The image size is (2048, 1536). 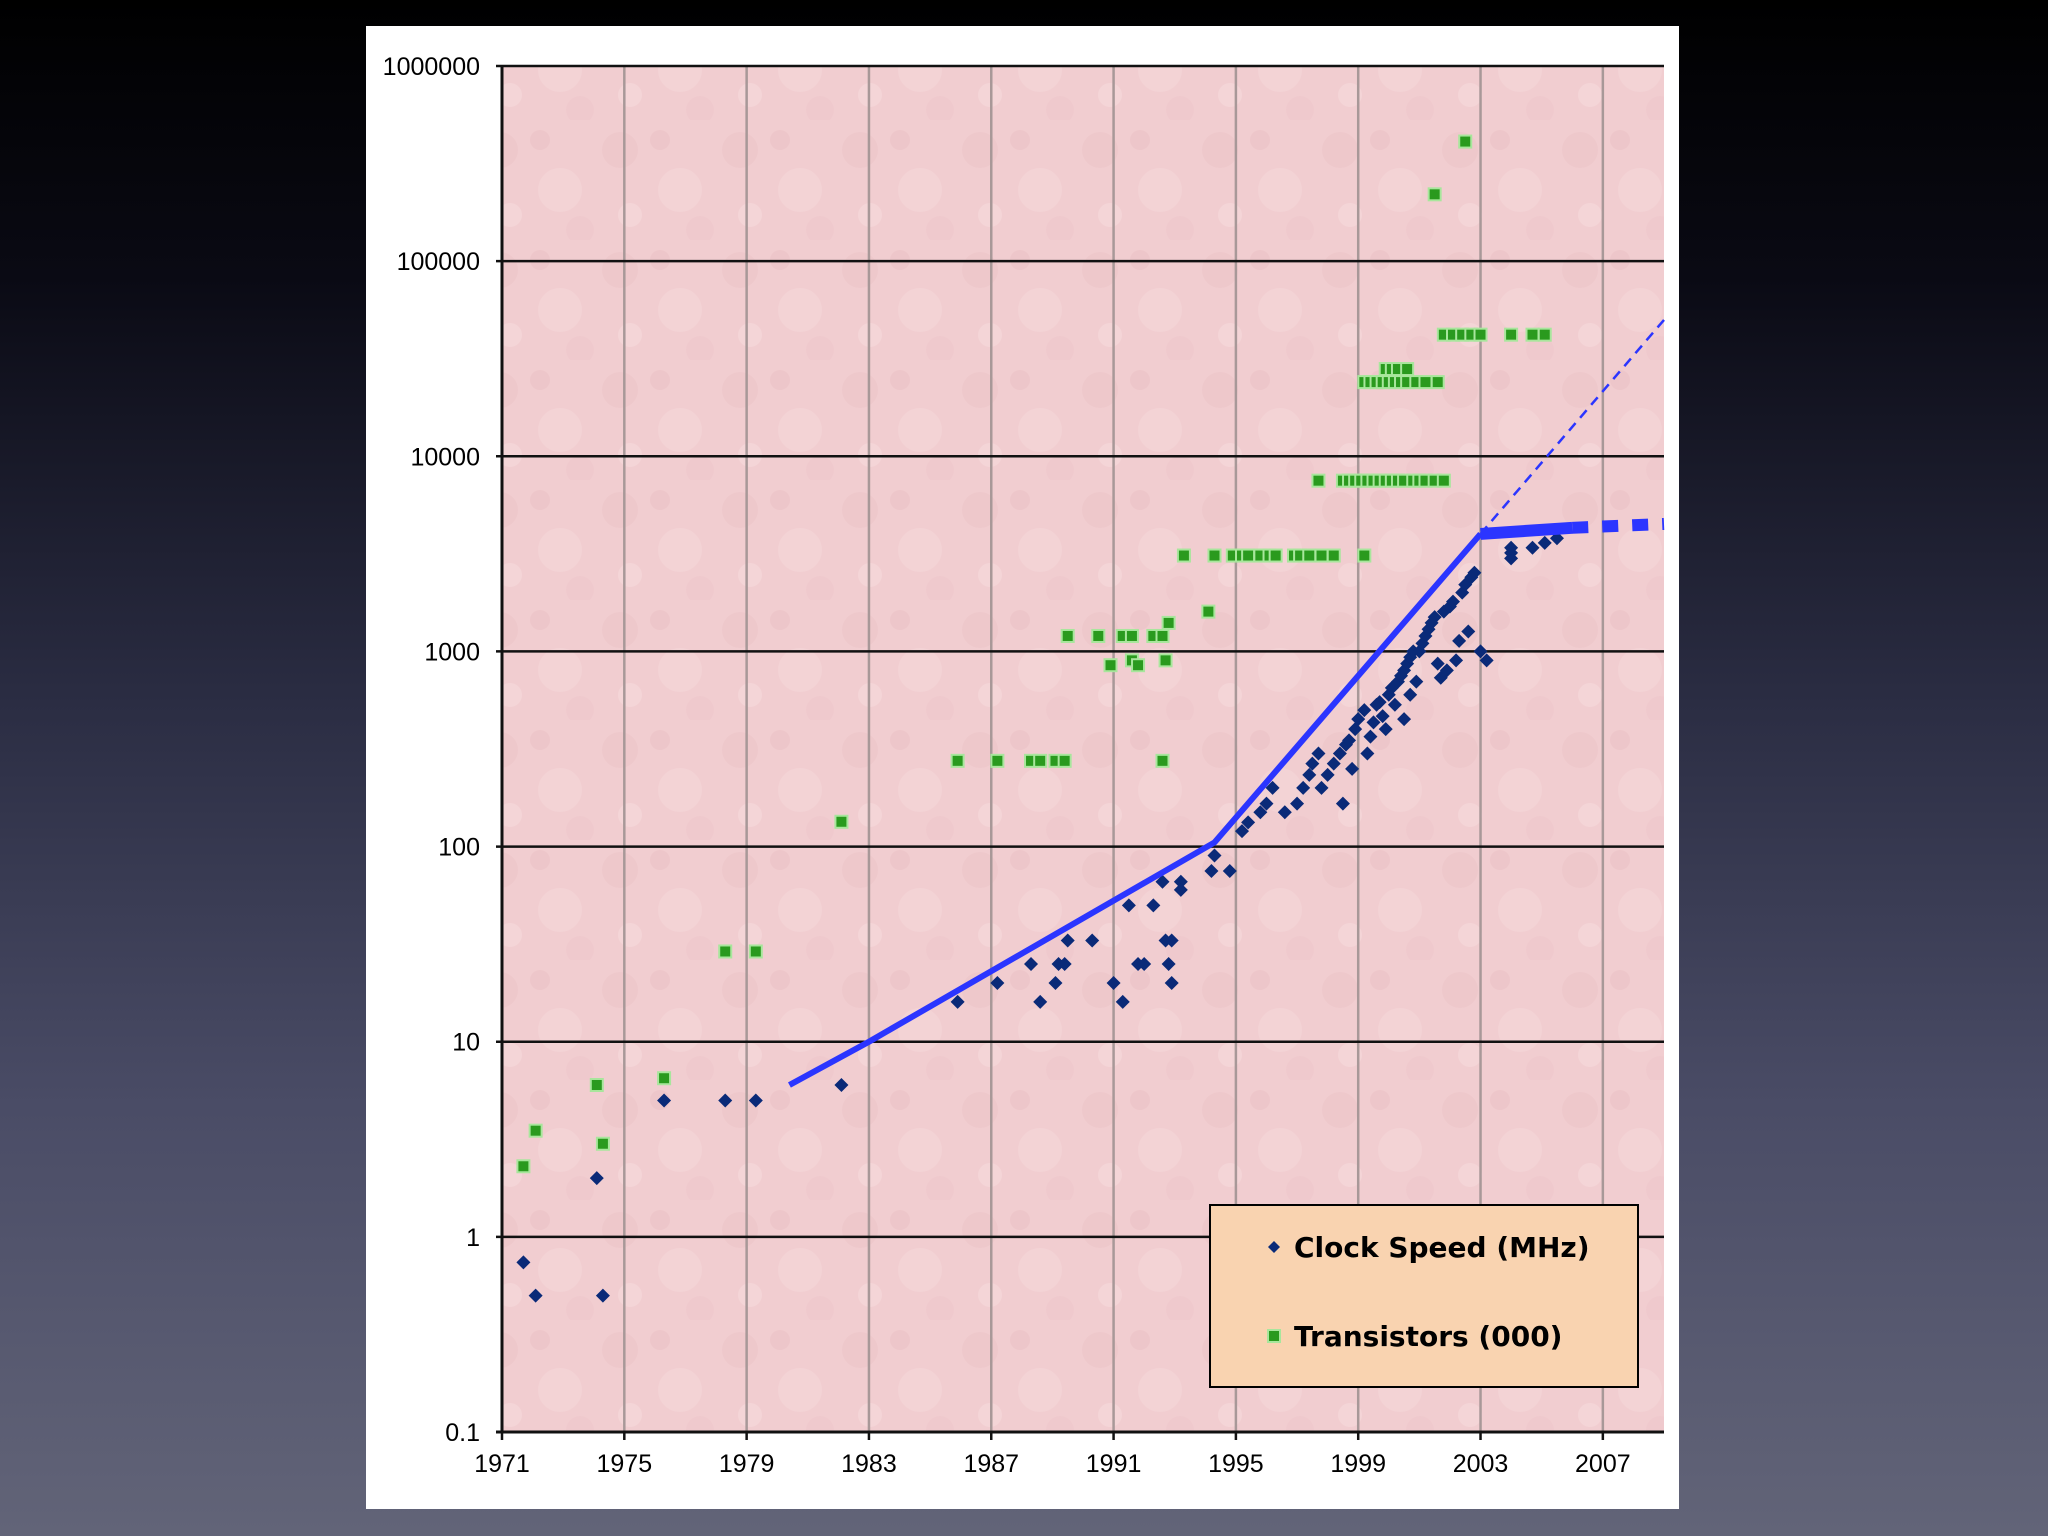 I want to click on x-tick-label-1995: 1995, so click(x=1236, y=1464).